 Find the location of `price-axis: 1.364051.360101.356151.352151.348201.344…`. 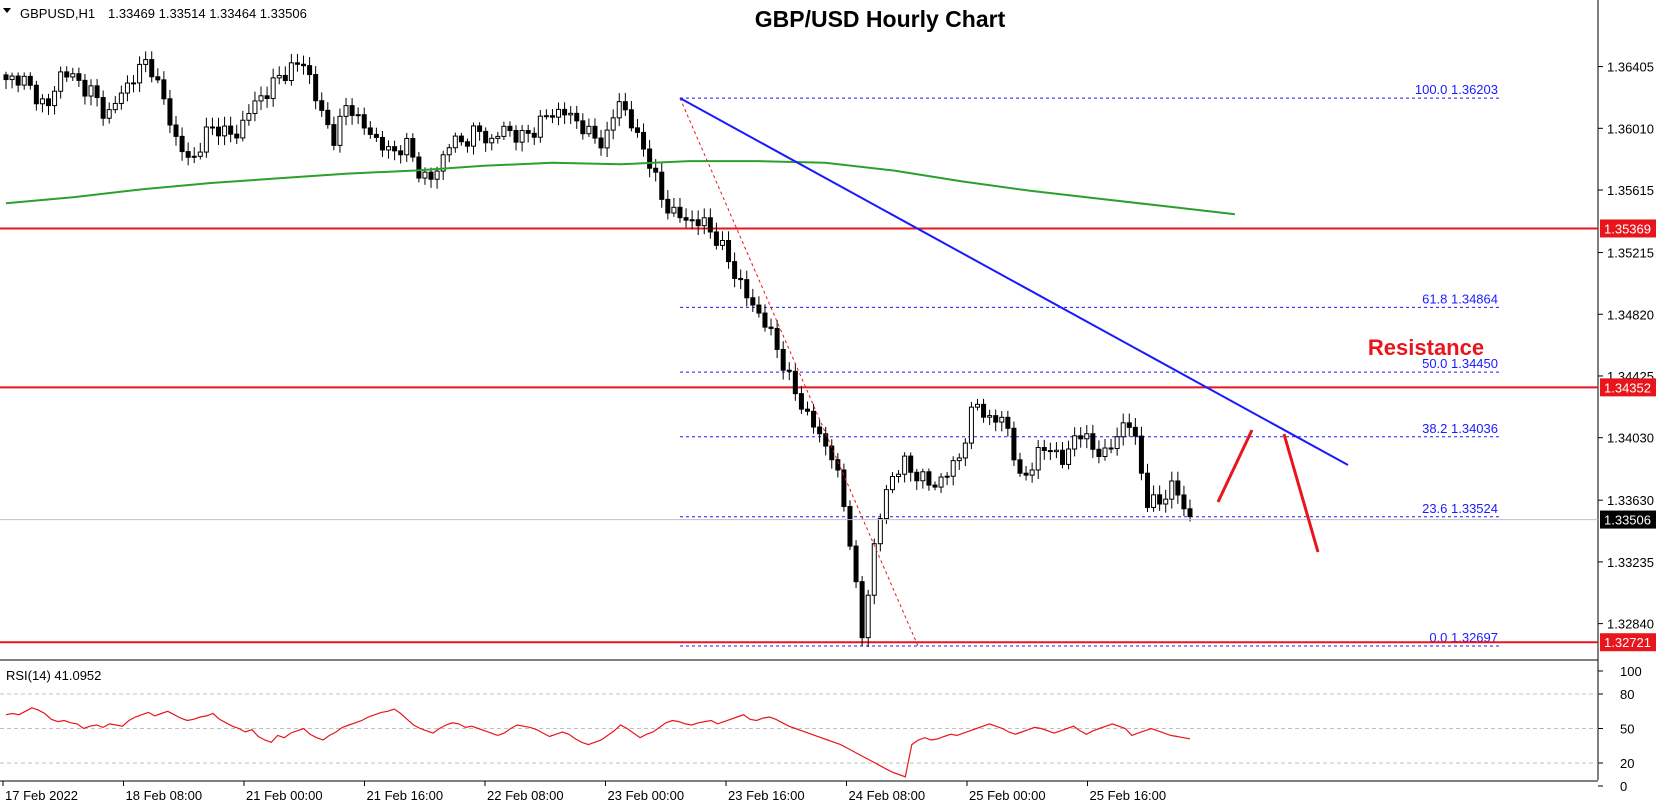

price-axis: 1.364051.360101.356151.352151.348201.344… is located at coordinates (1627, 356).